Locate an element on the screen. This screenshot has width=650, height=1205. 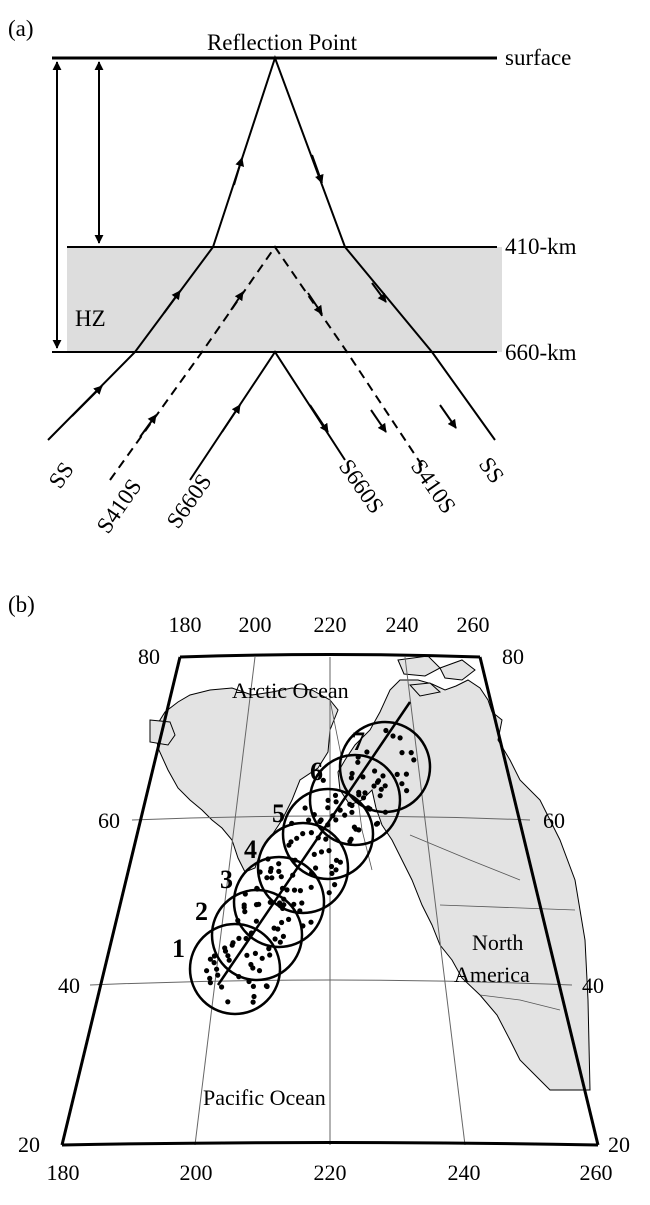
s660s-ray-path is located at coordinates (267, 415).